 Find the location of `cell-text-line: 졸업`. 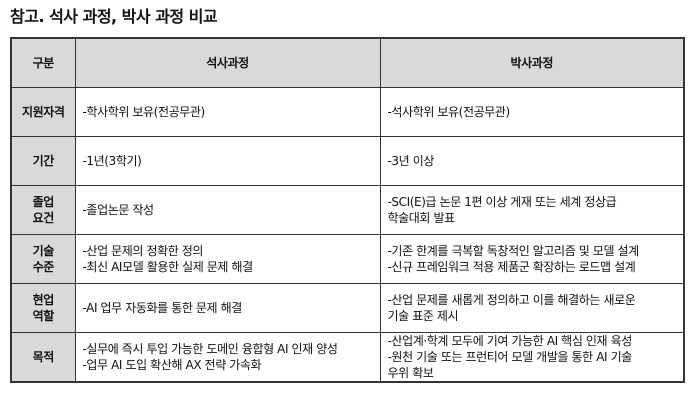

cell-text-line: 졸업 is located at coordinates (43, 201).